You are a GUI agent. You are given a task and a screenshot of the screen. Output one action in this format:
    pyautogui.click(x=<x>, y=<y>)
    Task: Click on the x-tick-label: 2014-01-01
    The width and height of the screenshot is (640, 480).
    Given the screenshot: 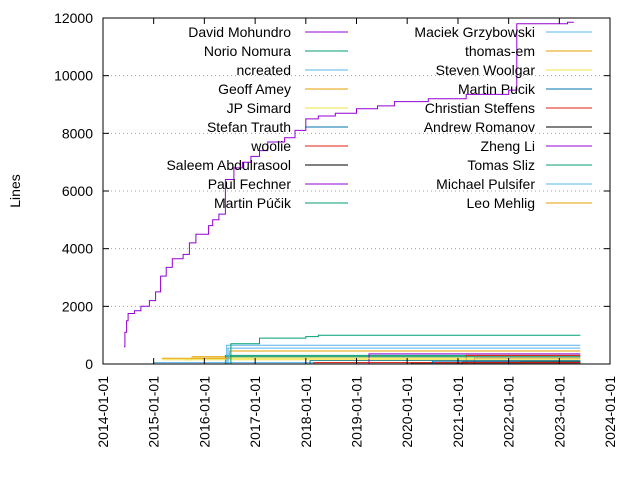 What is the action you would take?
    pyautogui.click(x=103, y=412)
    